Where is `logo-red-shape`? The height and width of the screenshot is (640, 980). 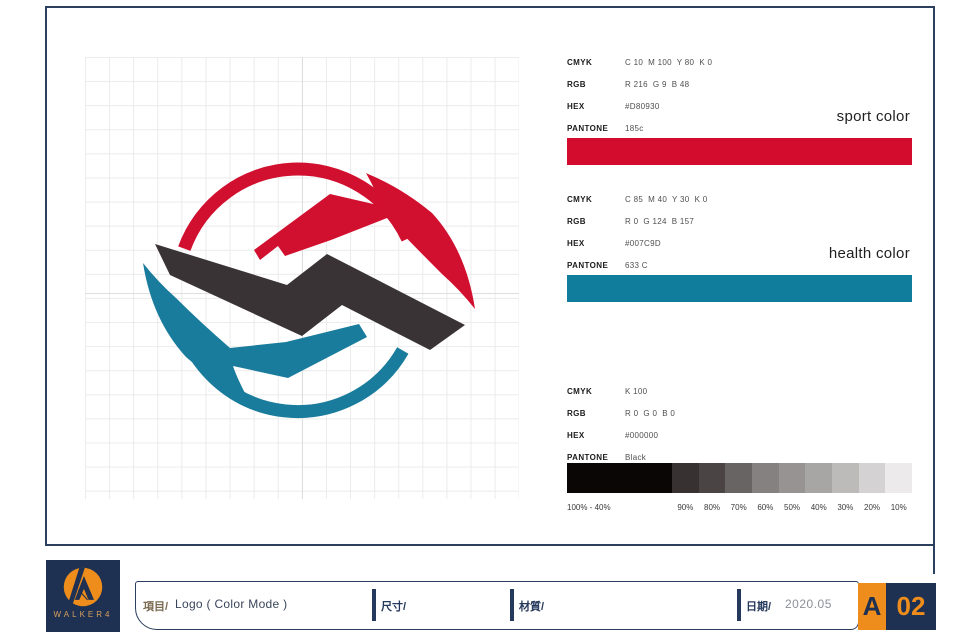
logo-red-shape is located at coordinates (364, 241).